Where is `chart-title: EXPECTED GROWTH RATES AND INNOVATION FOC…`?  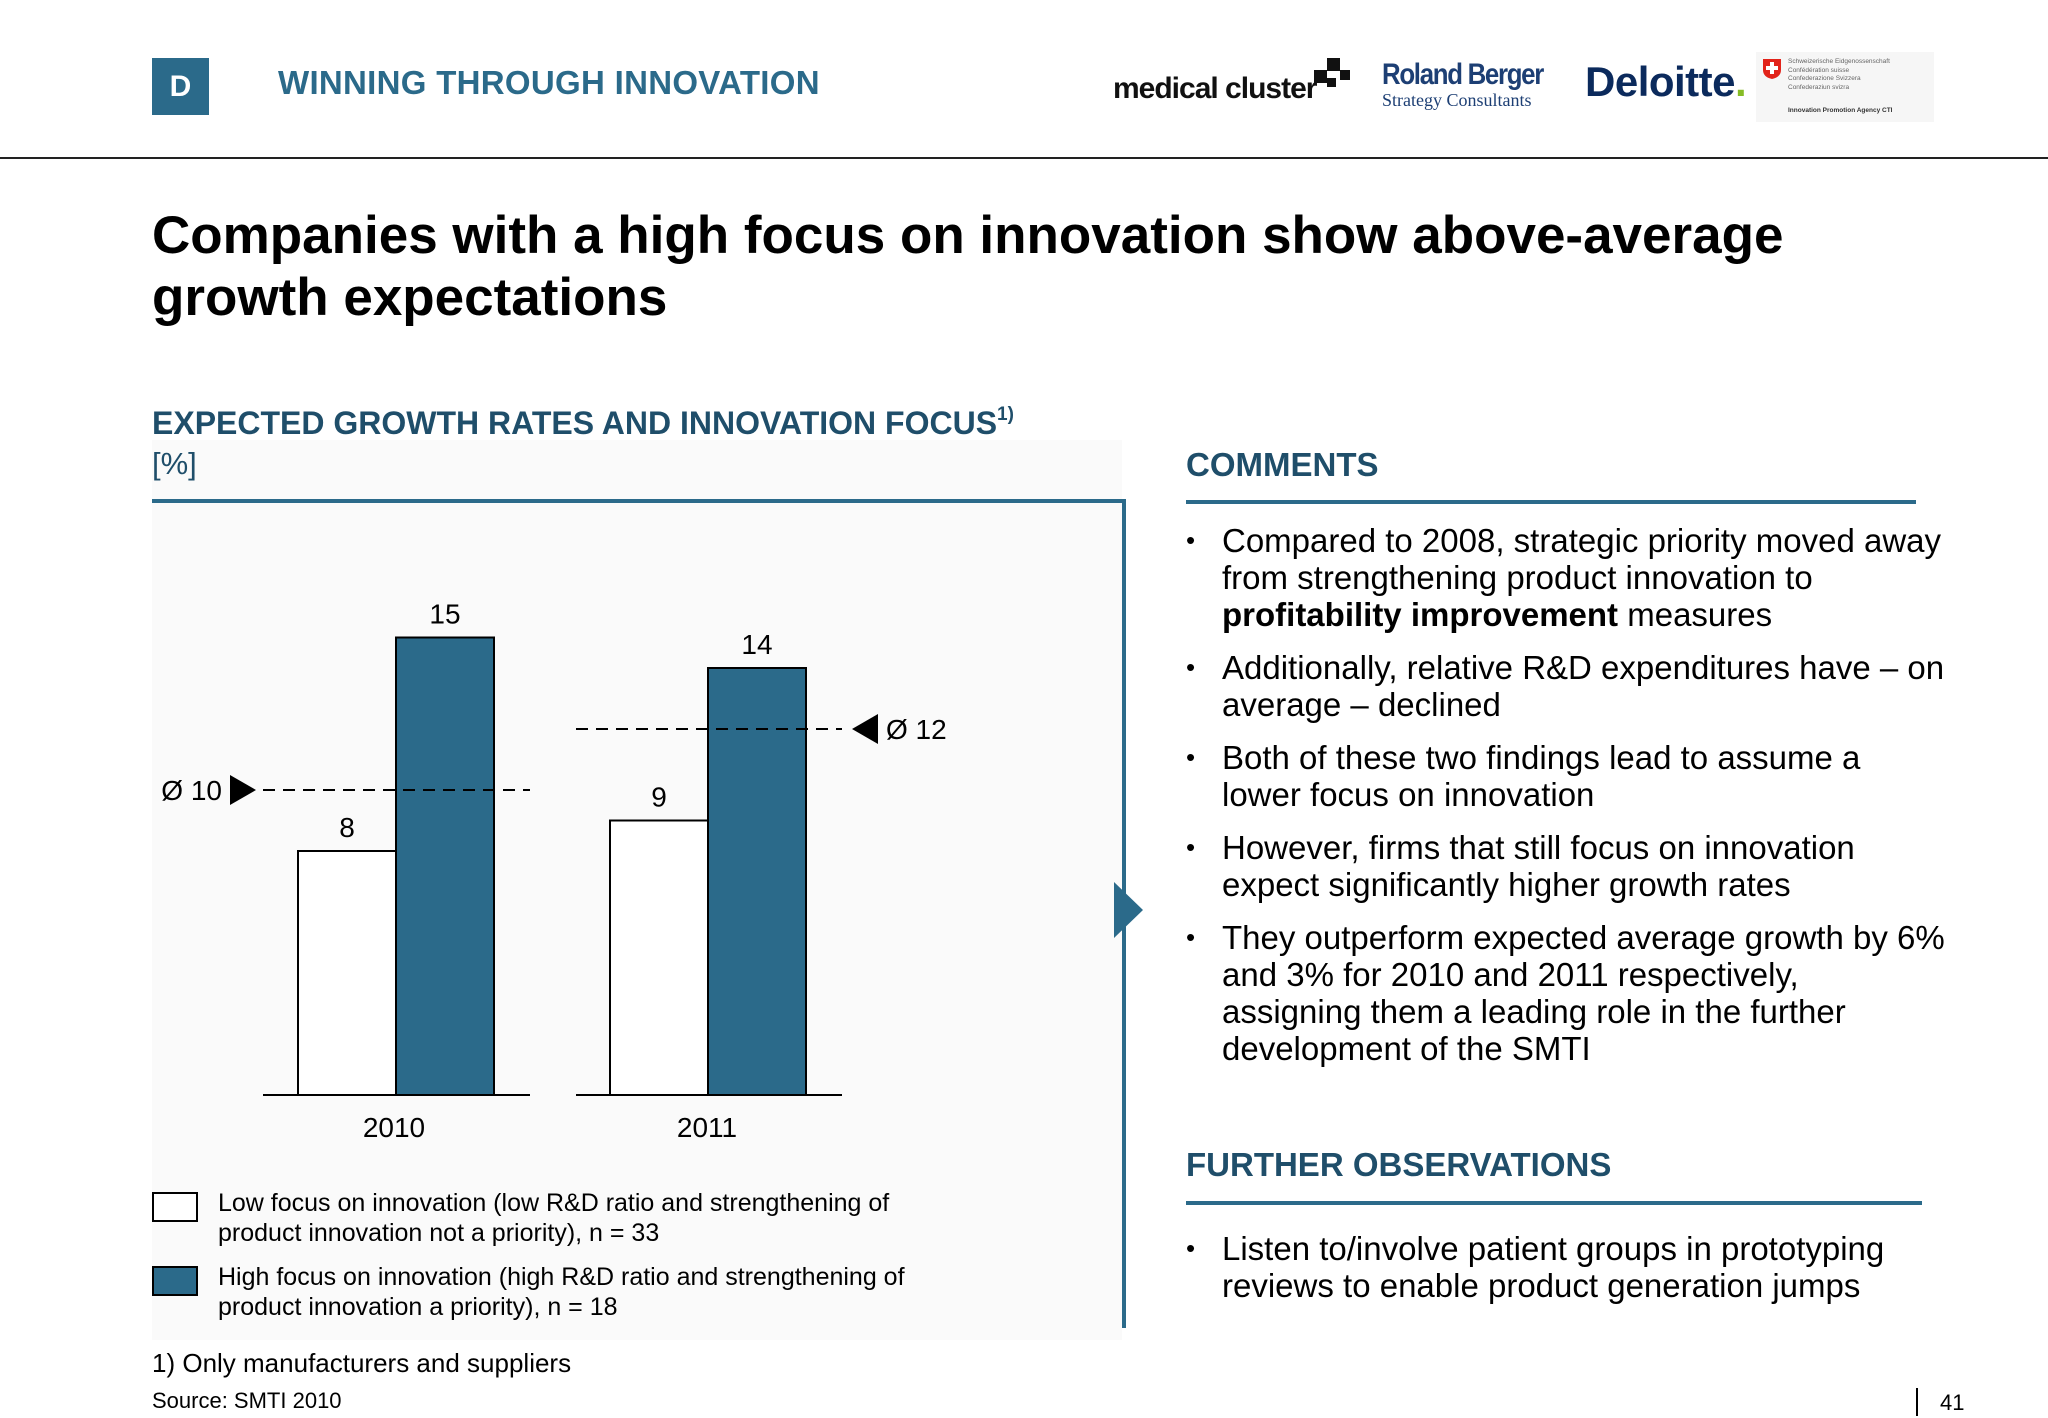 chart-title: EXPECTED GROWTH RATES AND INNOVATION FOC… is located at coordinates (583, 423).